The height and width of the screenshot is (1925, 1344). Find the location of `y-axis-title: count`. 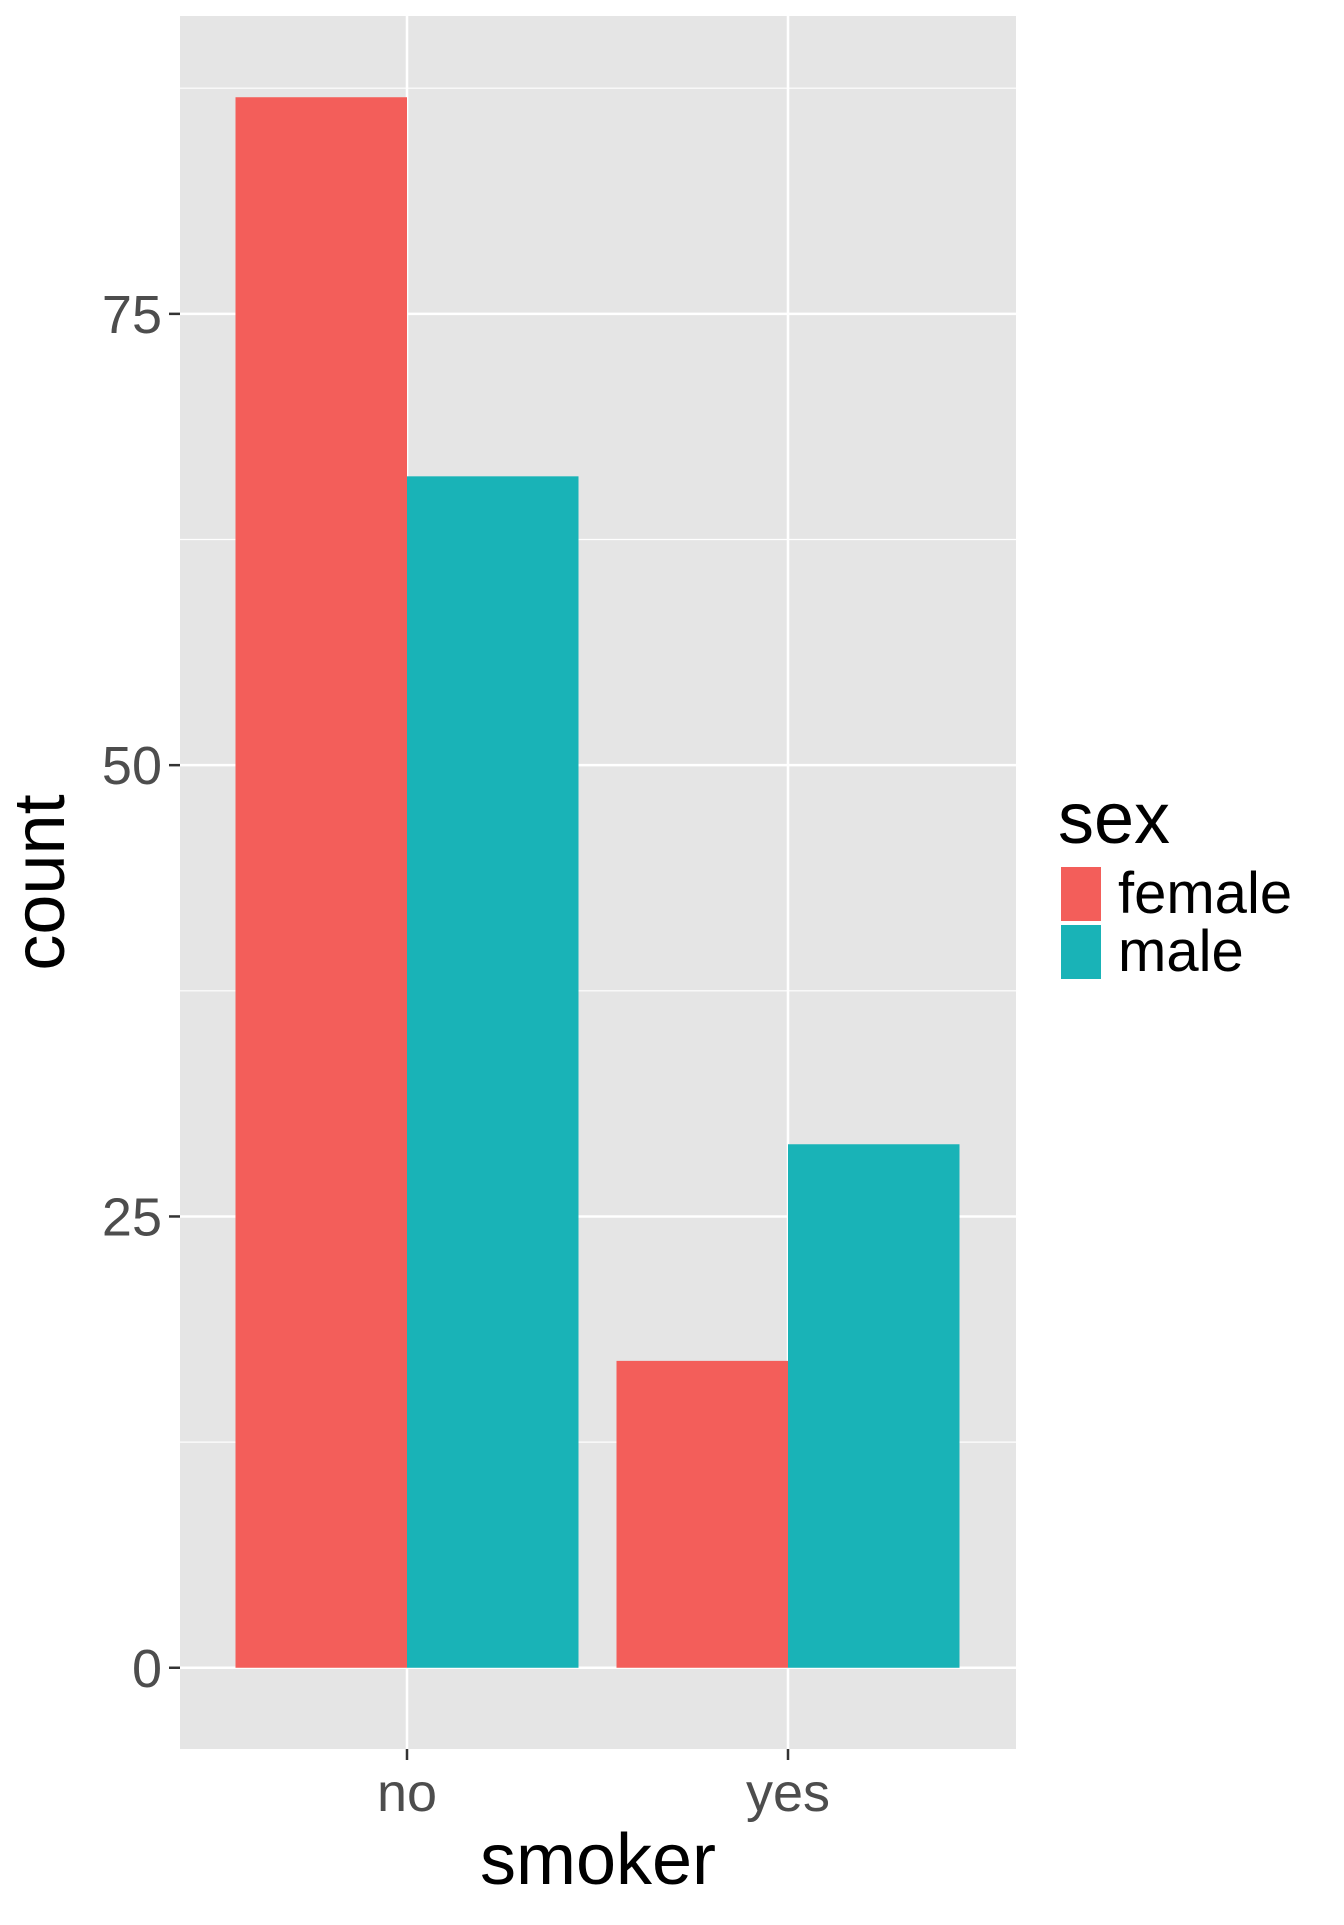

y-axis-title: count is located at coordinates (40, 882).